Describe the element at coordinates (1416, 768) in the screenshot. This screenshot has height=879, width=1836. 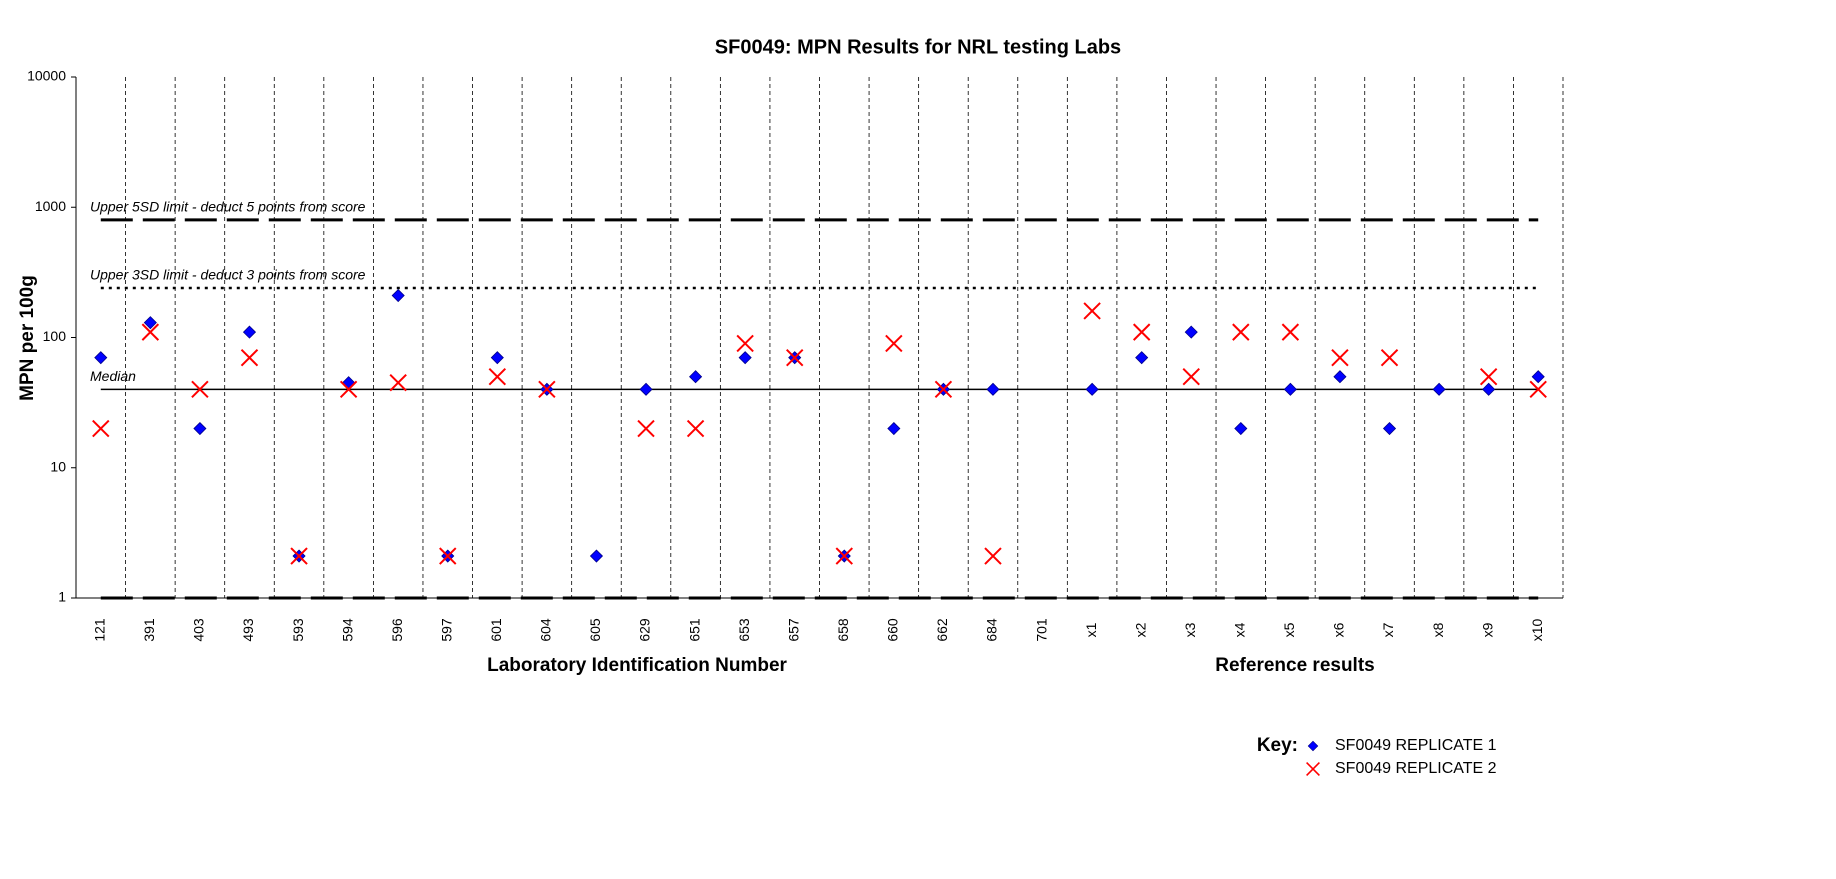
I see `legend-label: SF0049 REPLICATE 2` at that location.